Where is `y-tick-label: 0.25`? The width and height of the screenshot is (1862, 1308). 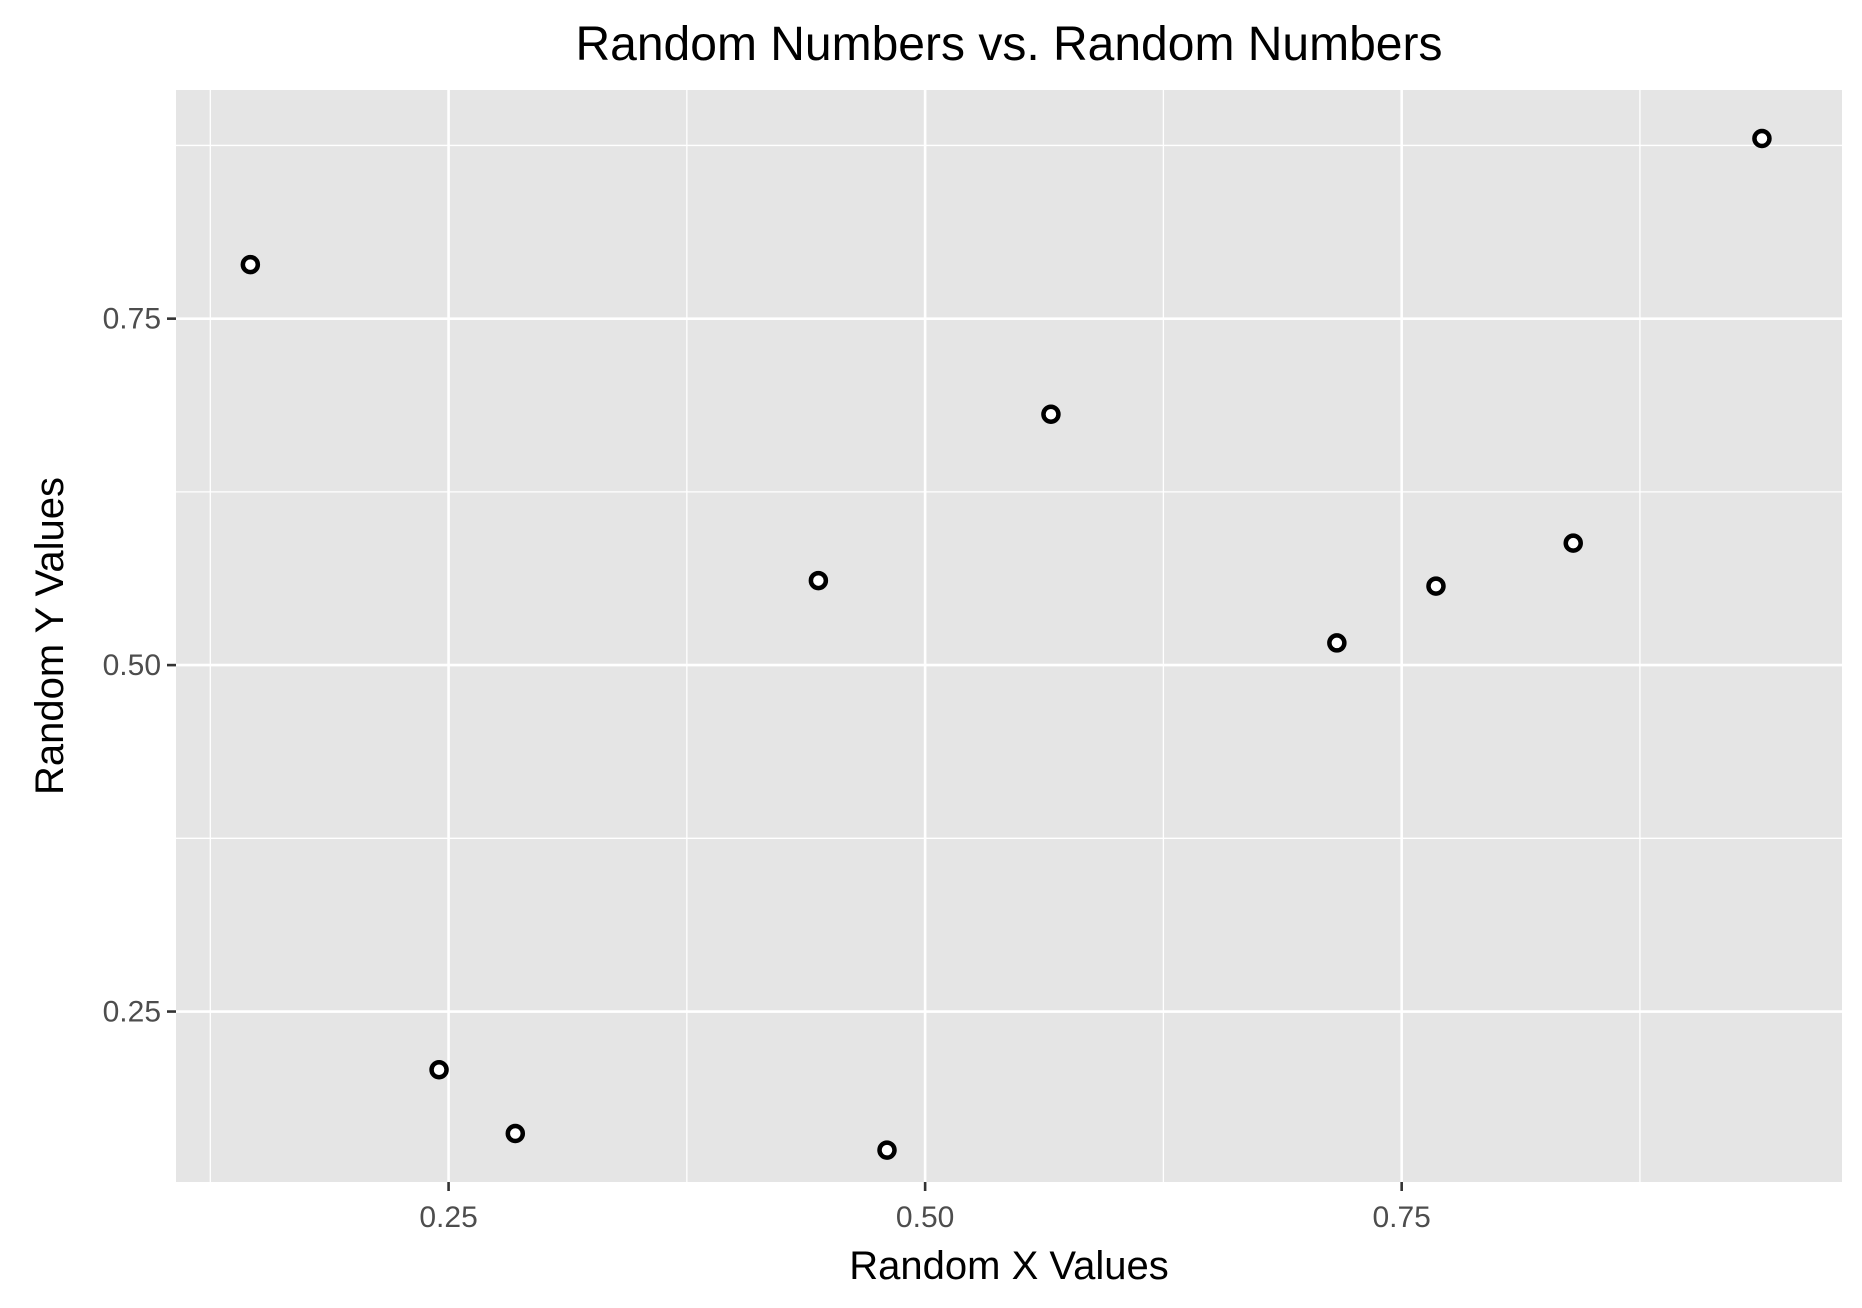
y-tick-label: 0.25 is located at coordinates (132, 1012).